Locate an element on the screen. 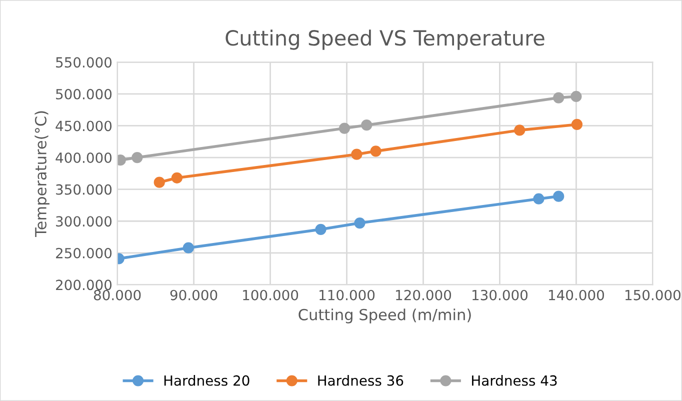 This screenshot has width=682, height=401. y-tick-label: 300.000 is located at coordinates (84, 221).